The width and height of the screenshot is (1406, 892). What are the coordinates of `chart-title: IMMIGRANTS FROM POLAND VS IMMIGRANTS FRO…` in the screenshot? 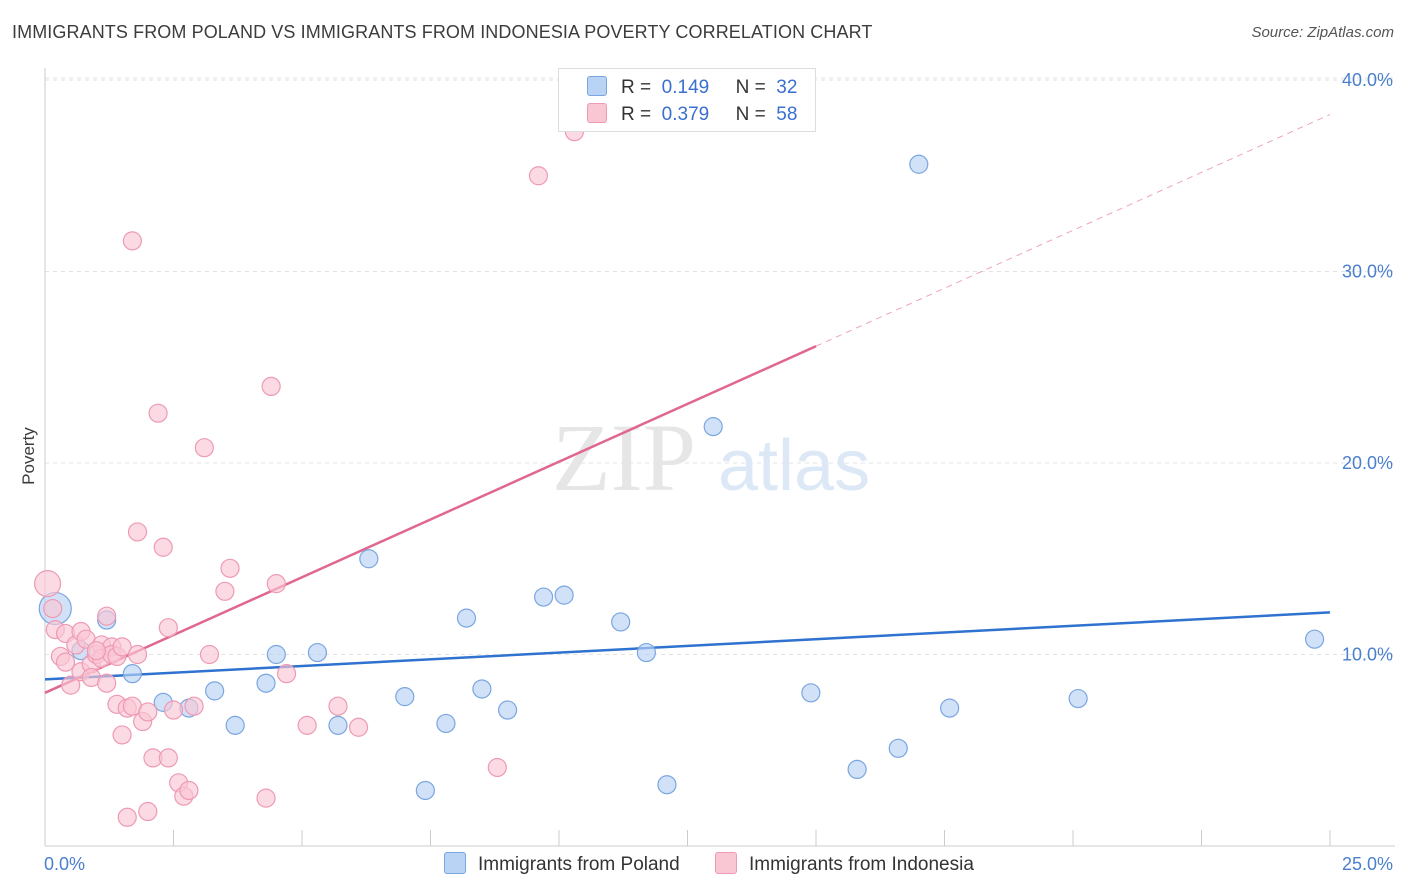 It's located at (442, 32).